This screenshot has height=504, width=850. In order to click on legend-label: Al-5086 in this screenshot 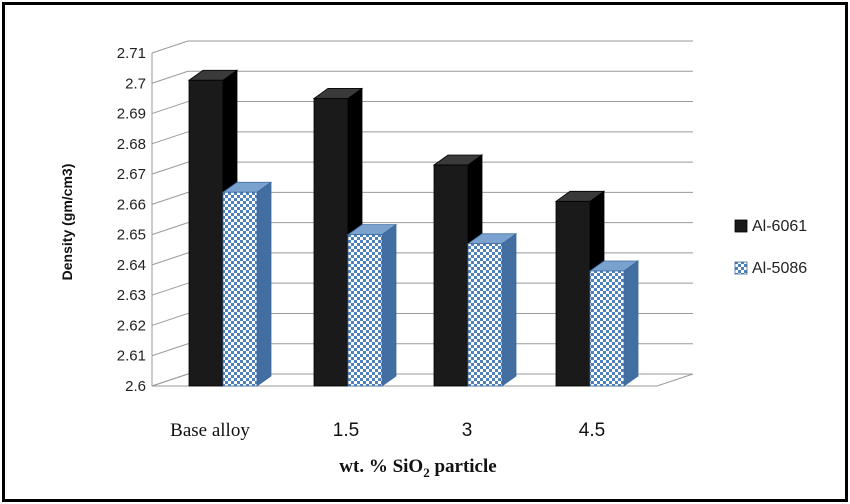, I will do `click(779, 268)`.